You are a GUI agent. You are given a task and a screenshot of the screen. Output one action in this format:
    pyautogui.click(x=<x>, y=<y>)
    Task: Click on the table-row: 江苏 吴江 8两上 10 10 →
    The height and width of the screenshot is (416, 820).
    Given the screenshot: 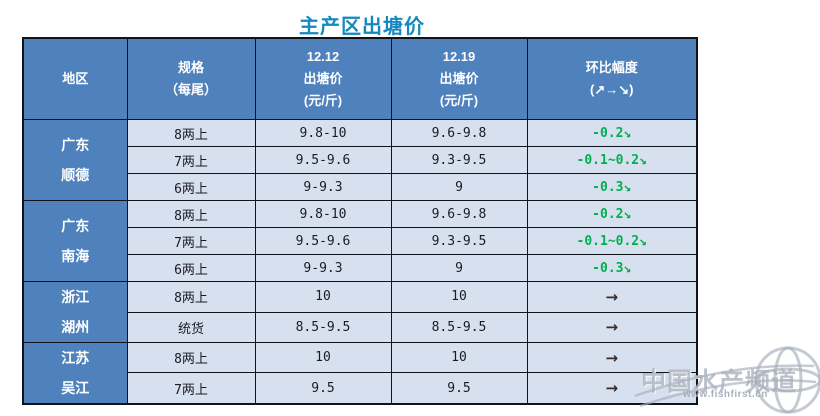 What is the action you would take?
    pyautogui.click(x=360, y=373)
    